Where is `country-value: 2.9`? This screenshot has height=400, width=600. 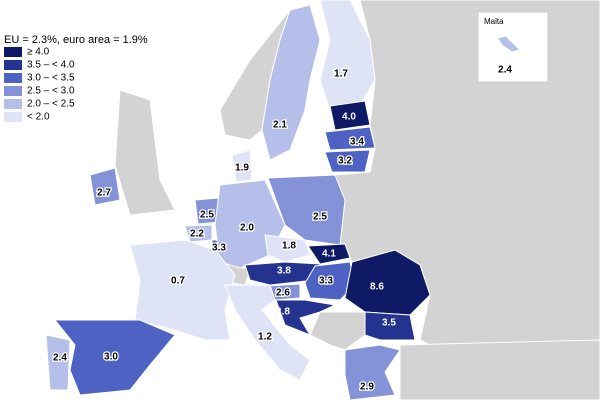
country-value: 2.9 is located at coordinates (367, 387).